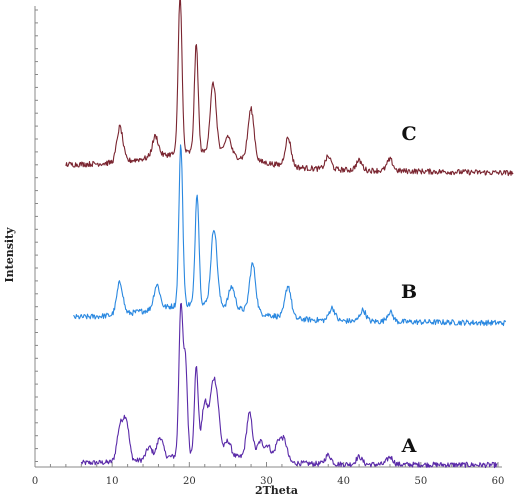 The width and height of the screenshot is (521, 500). What do you see at coordinates (35, 481) in the screenshot?
I see `x-tick-label: 0` at bounding box center [35, 481].